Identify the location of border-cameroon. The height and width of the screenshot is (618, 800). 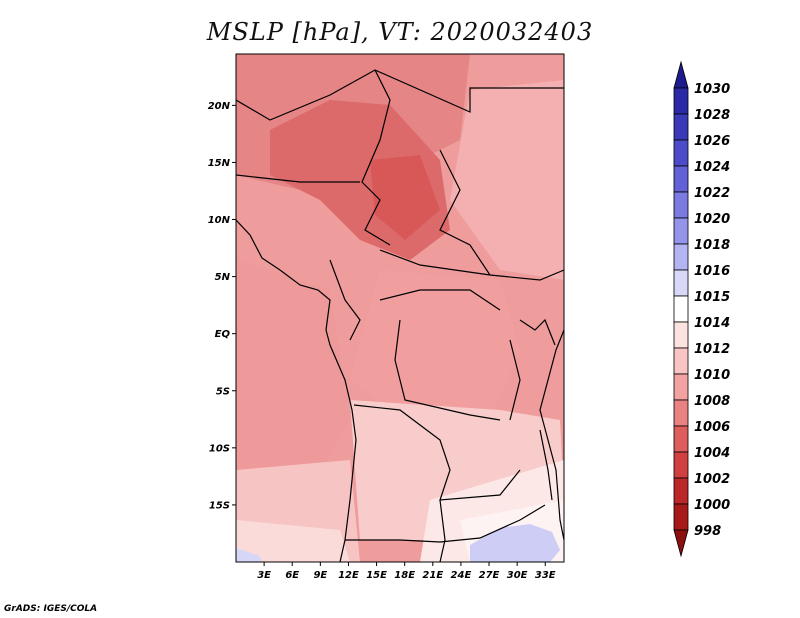
(345, 300).